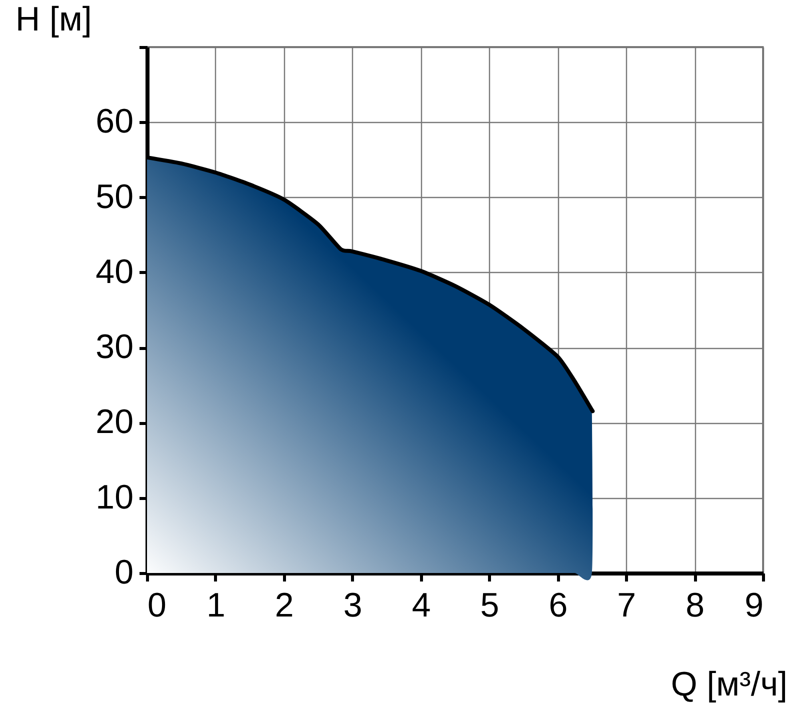  What do you see at coordinates (115, 121) in the screenshot?
I see `y-tick-label: 60` at bounding box center [115, 121].